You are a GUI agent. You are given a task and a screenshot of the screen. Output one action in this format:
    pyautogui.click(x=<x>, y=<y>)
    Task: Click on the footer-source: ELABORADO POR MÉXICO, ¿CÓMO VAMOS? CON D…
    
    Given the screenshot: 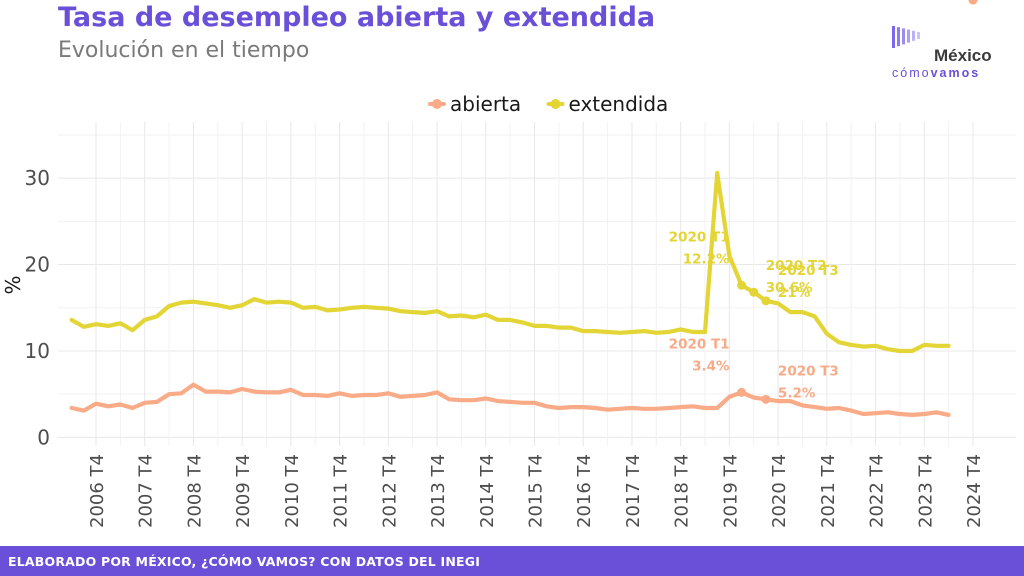 What is the action you would take?
    pyautogui.click(x=244, y=561)
    